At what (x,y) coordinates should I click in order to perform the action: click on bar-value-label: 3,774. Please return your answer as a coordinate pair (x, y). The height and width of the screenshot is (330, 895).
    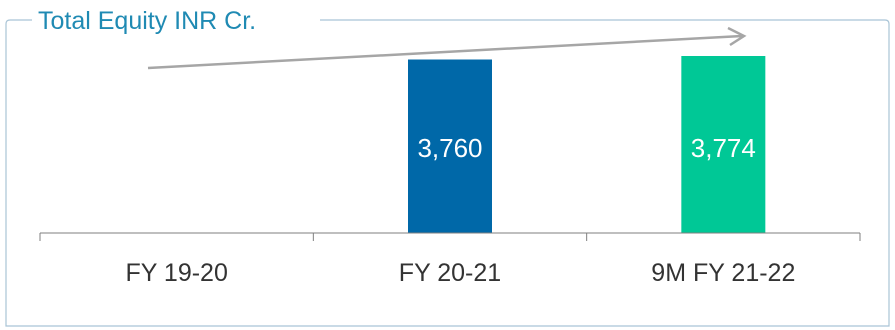
    Looking at the image, I should click on (723, 148).